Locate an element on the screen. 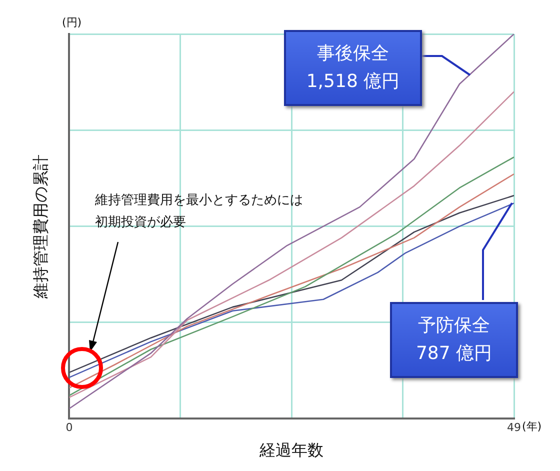 This screenshot has height=471, width=560. text: (円) is located at coordinates (72, 23).